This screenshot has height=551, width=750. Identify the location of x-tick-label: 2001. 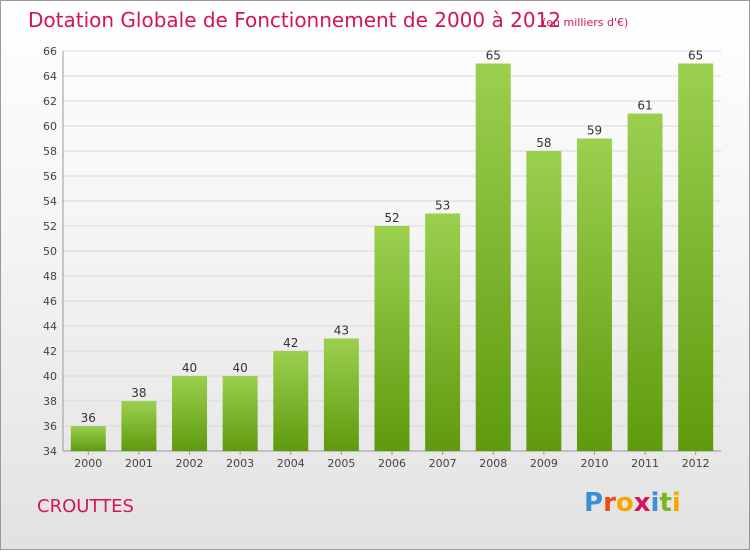
(139, 463).